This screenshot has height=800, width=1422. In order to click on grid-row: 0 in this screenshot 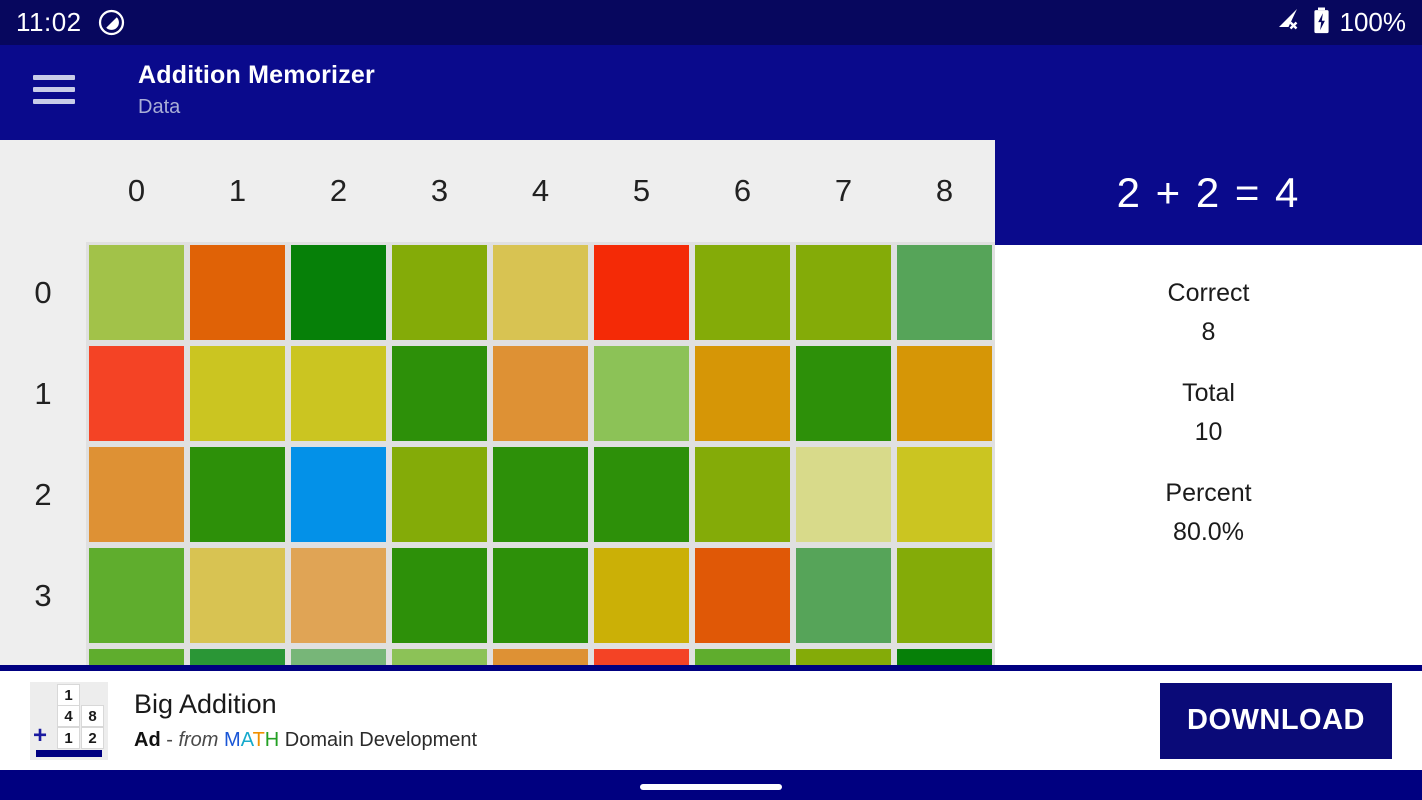, I will do `click(497, 292)`.